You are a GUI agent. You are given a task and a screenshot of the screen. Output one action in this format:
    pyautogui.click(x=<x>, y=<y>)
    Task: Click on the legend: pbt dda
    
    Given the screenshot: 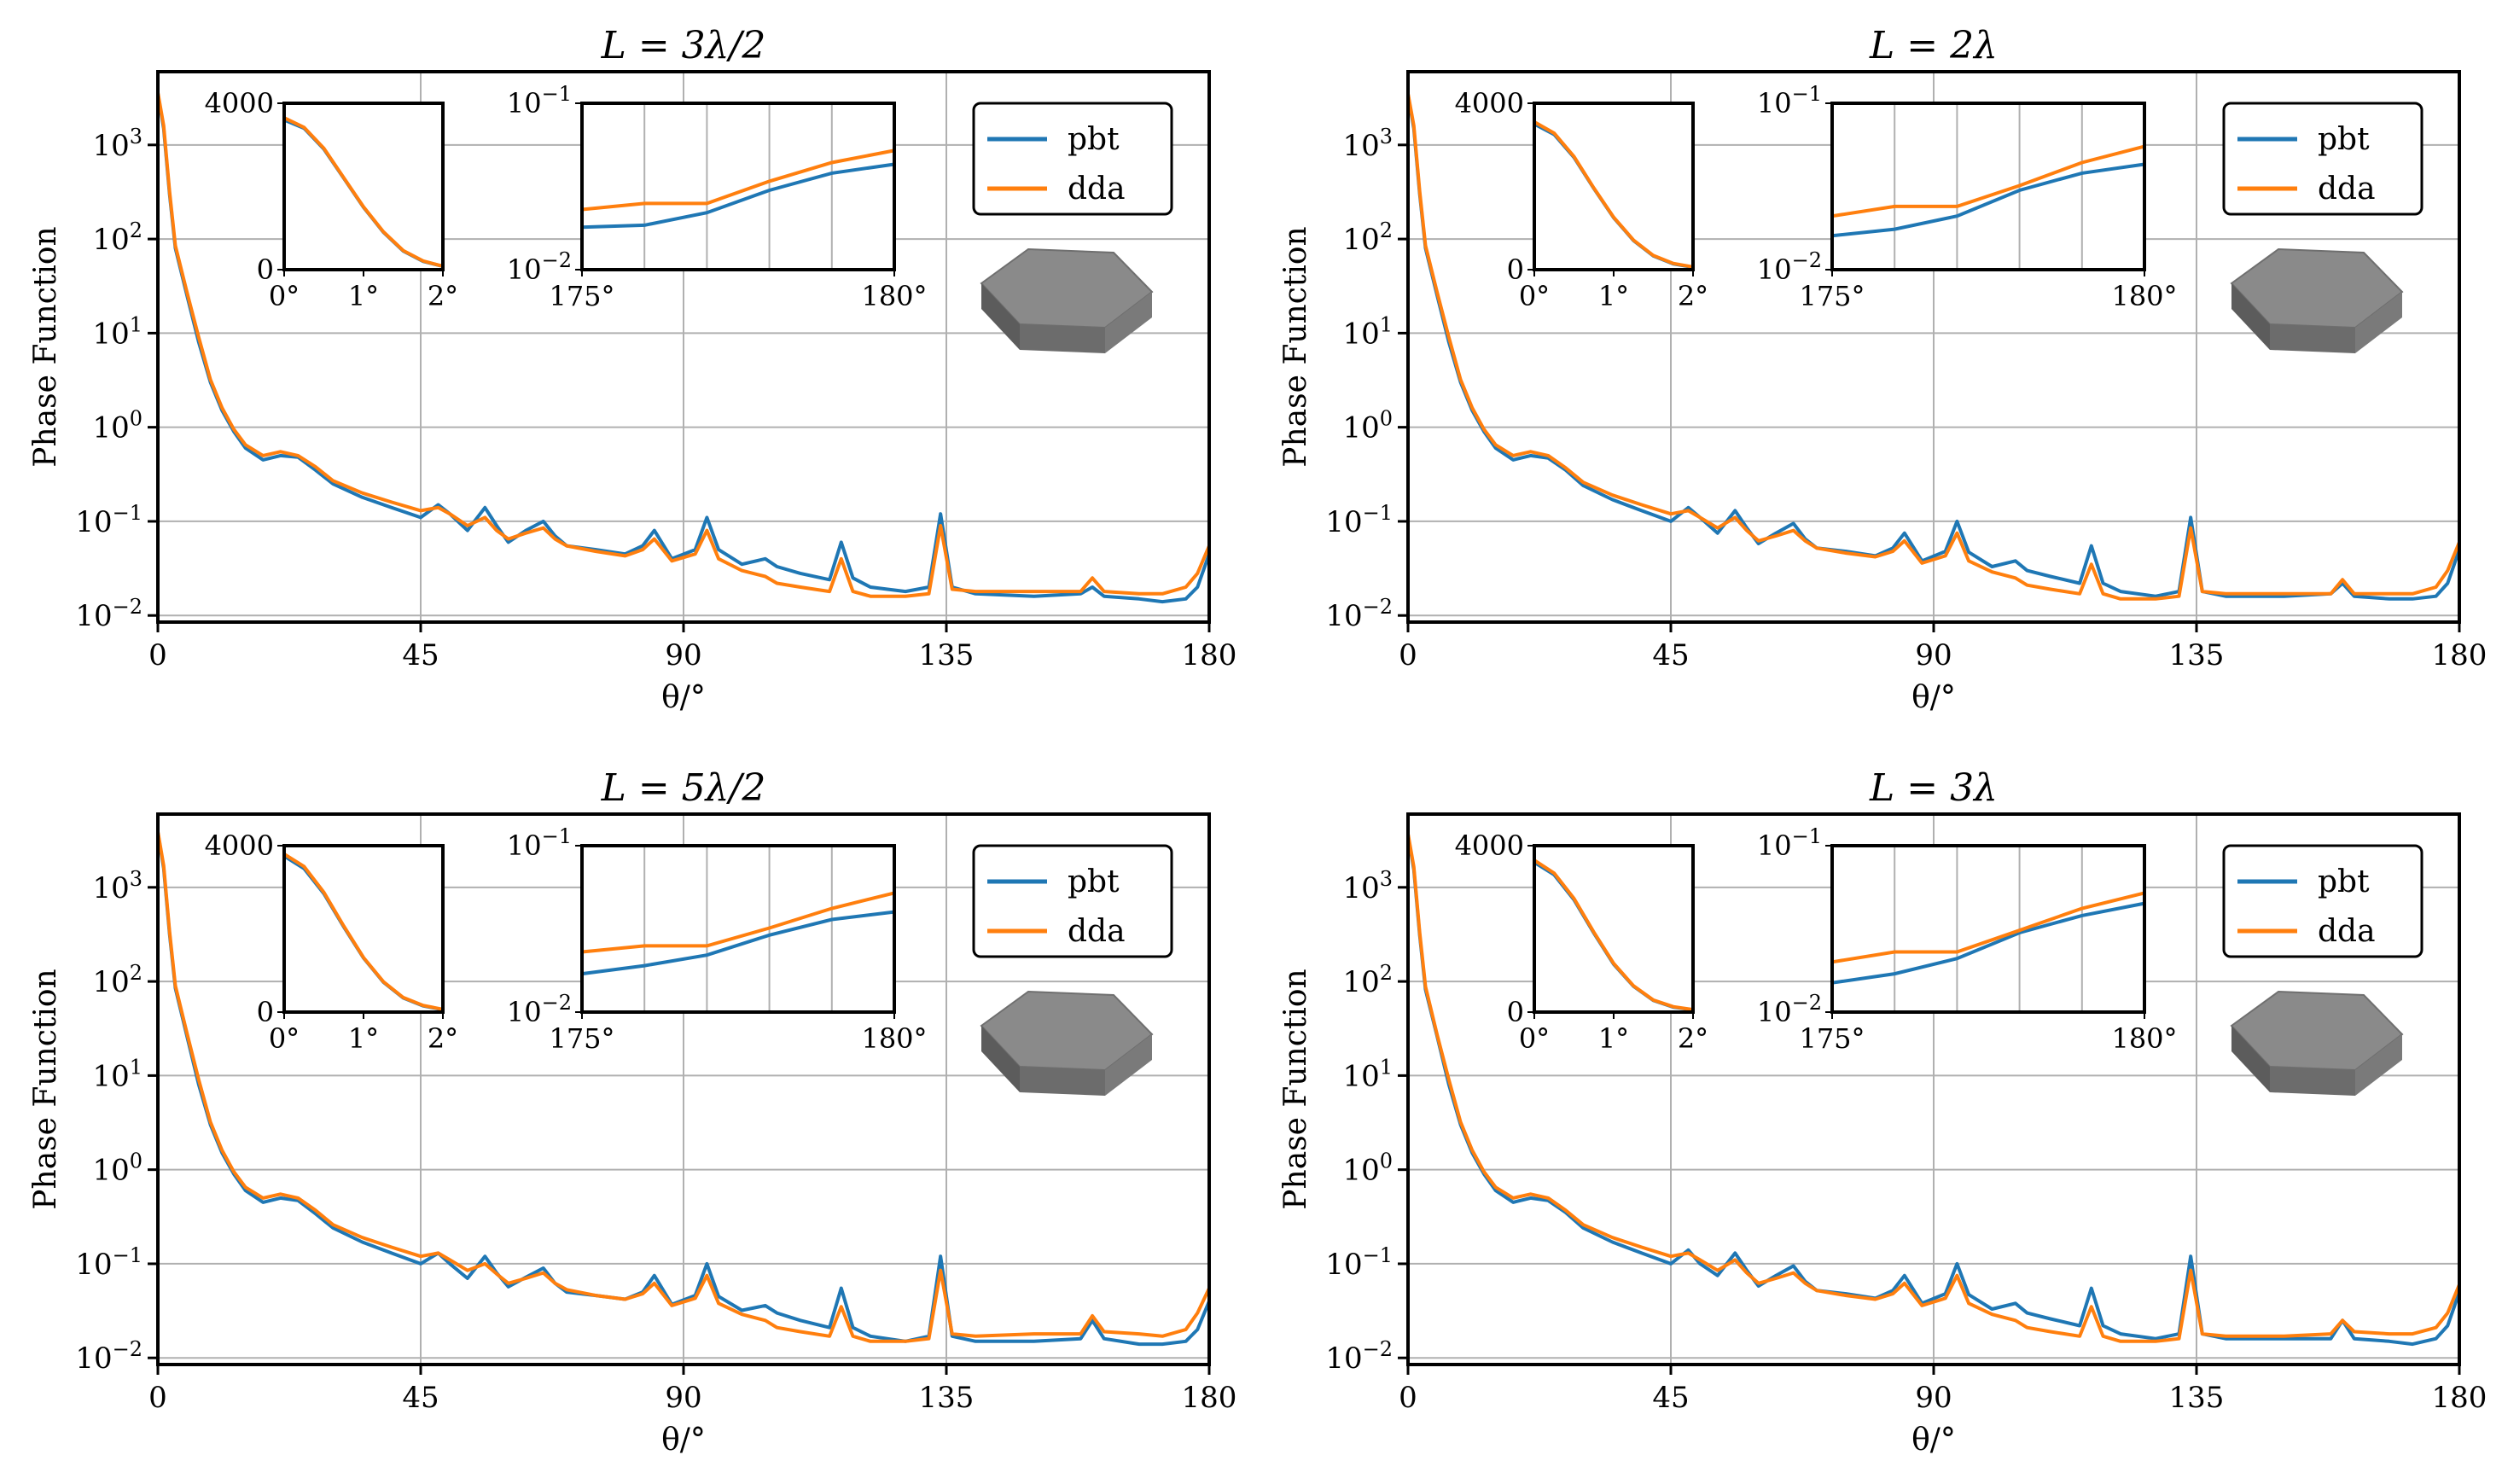 What is the action you would take?
    pyautogui.click(x=1072, y=159)
    